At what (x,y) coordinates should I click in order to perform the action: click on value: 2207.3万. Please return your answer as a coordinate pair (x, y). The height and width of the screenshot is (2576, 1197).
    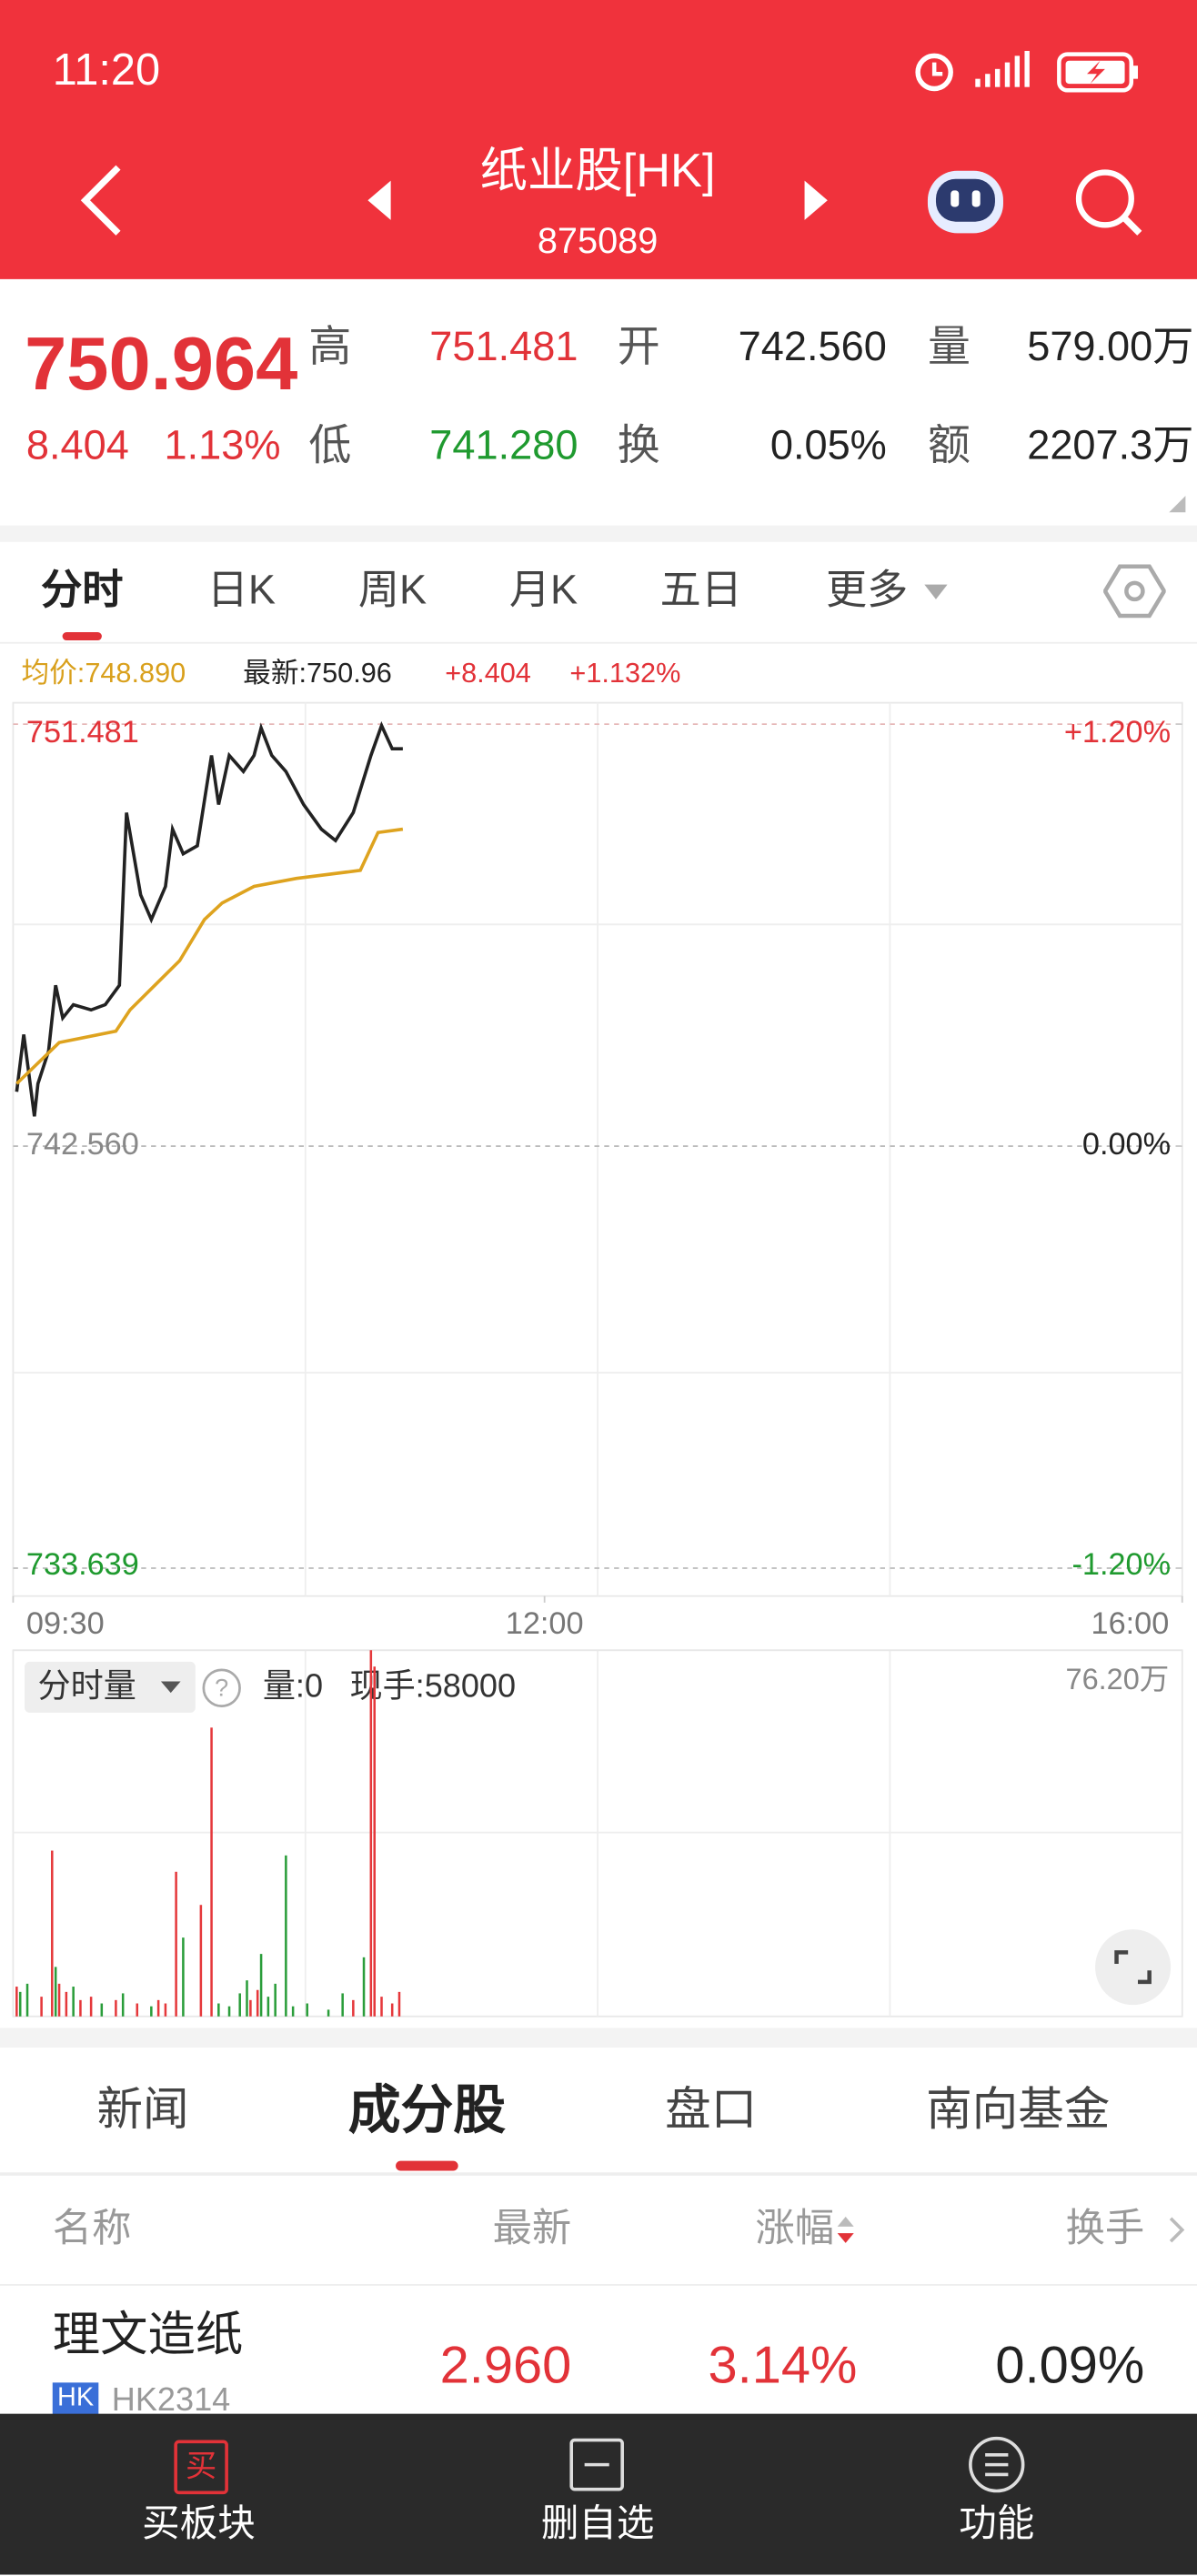
    Looking at the image, I should click on (1110, 445).